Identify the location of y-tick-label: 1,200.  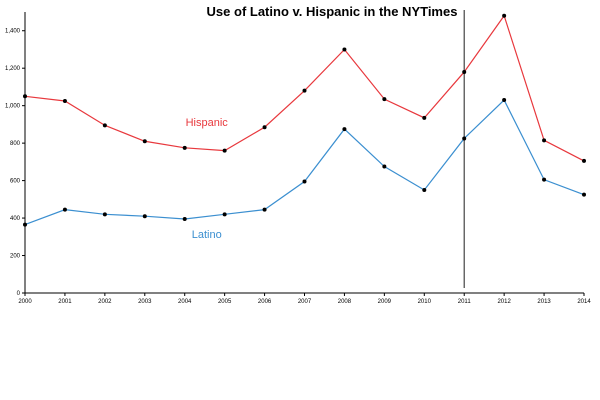
(13, 69).